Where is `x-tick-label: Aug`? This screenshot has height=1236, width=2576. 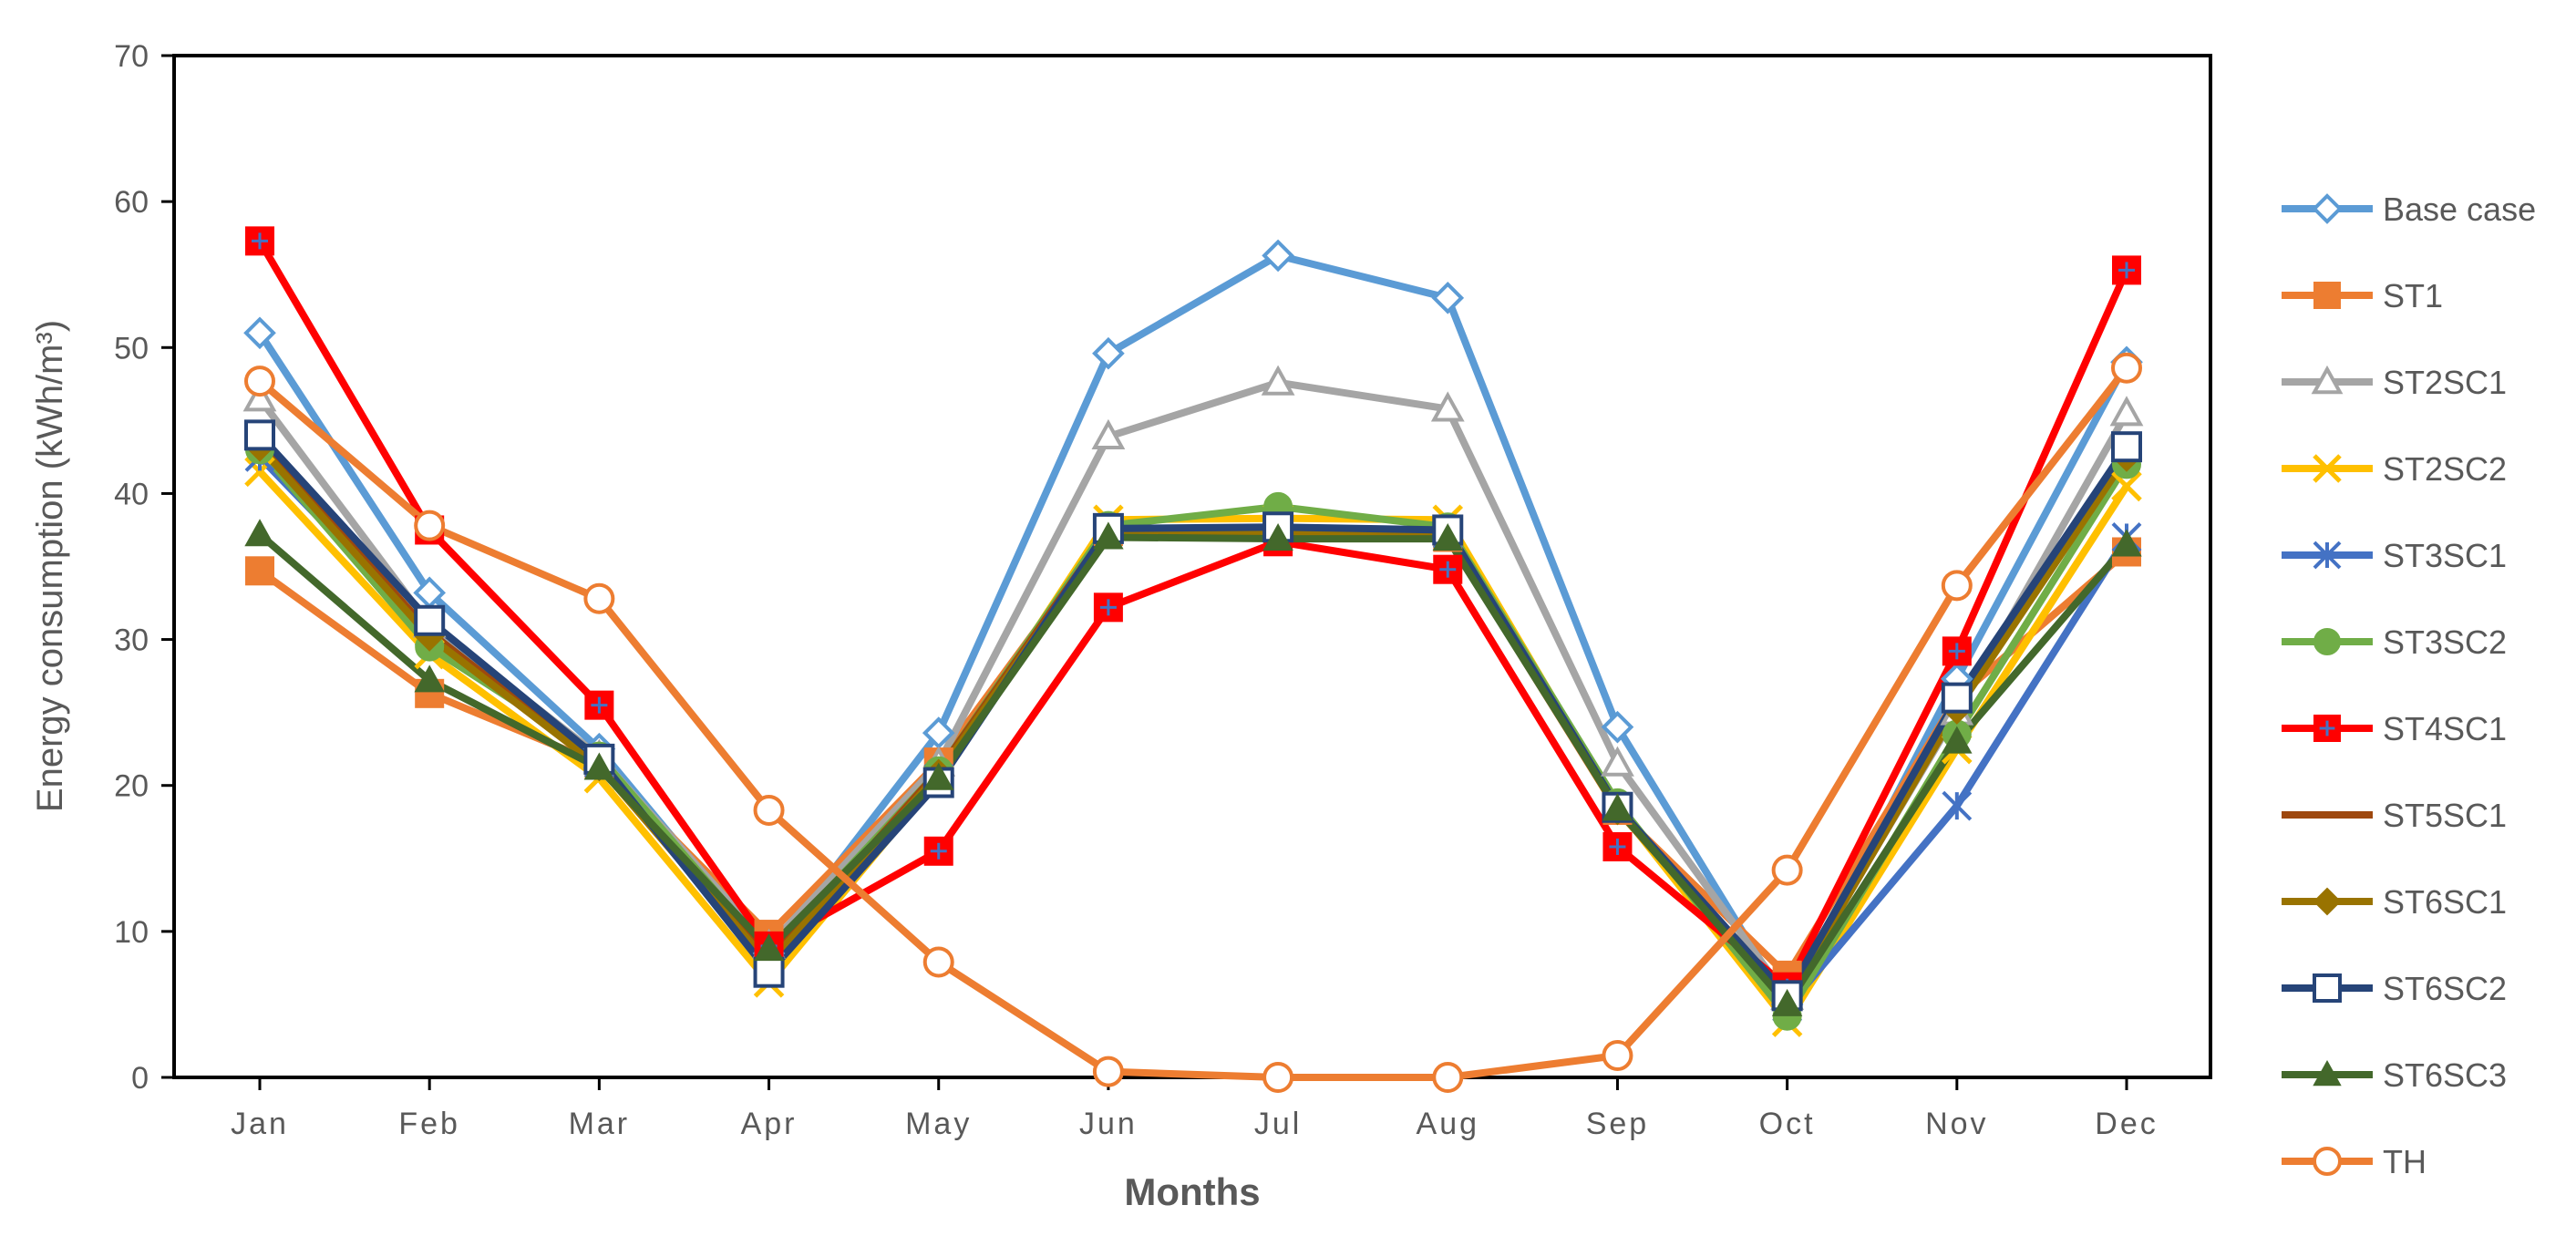
x-tick-label: Aug is located at coordinates (1448, 1124).